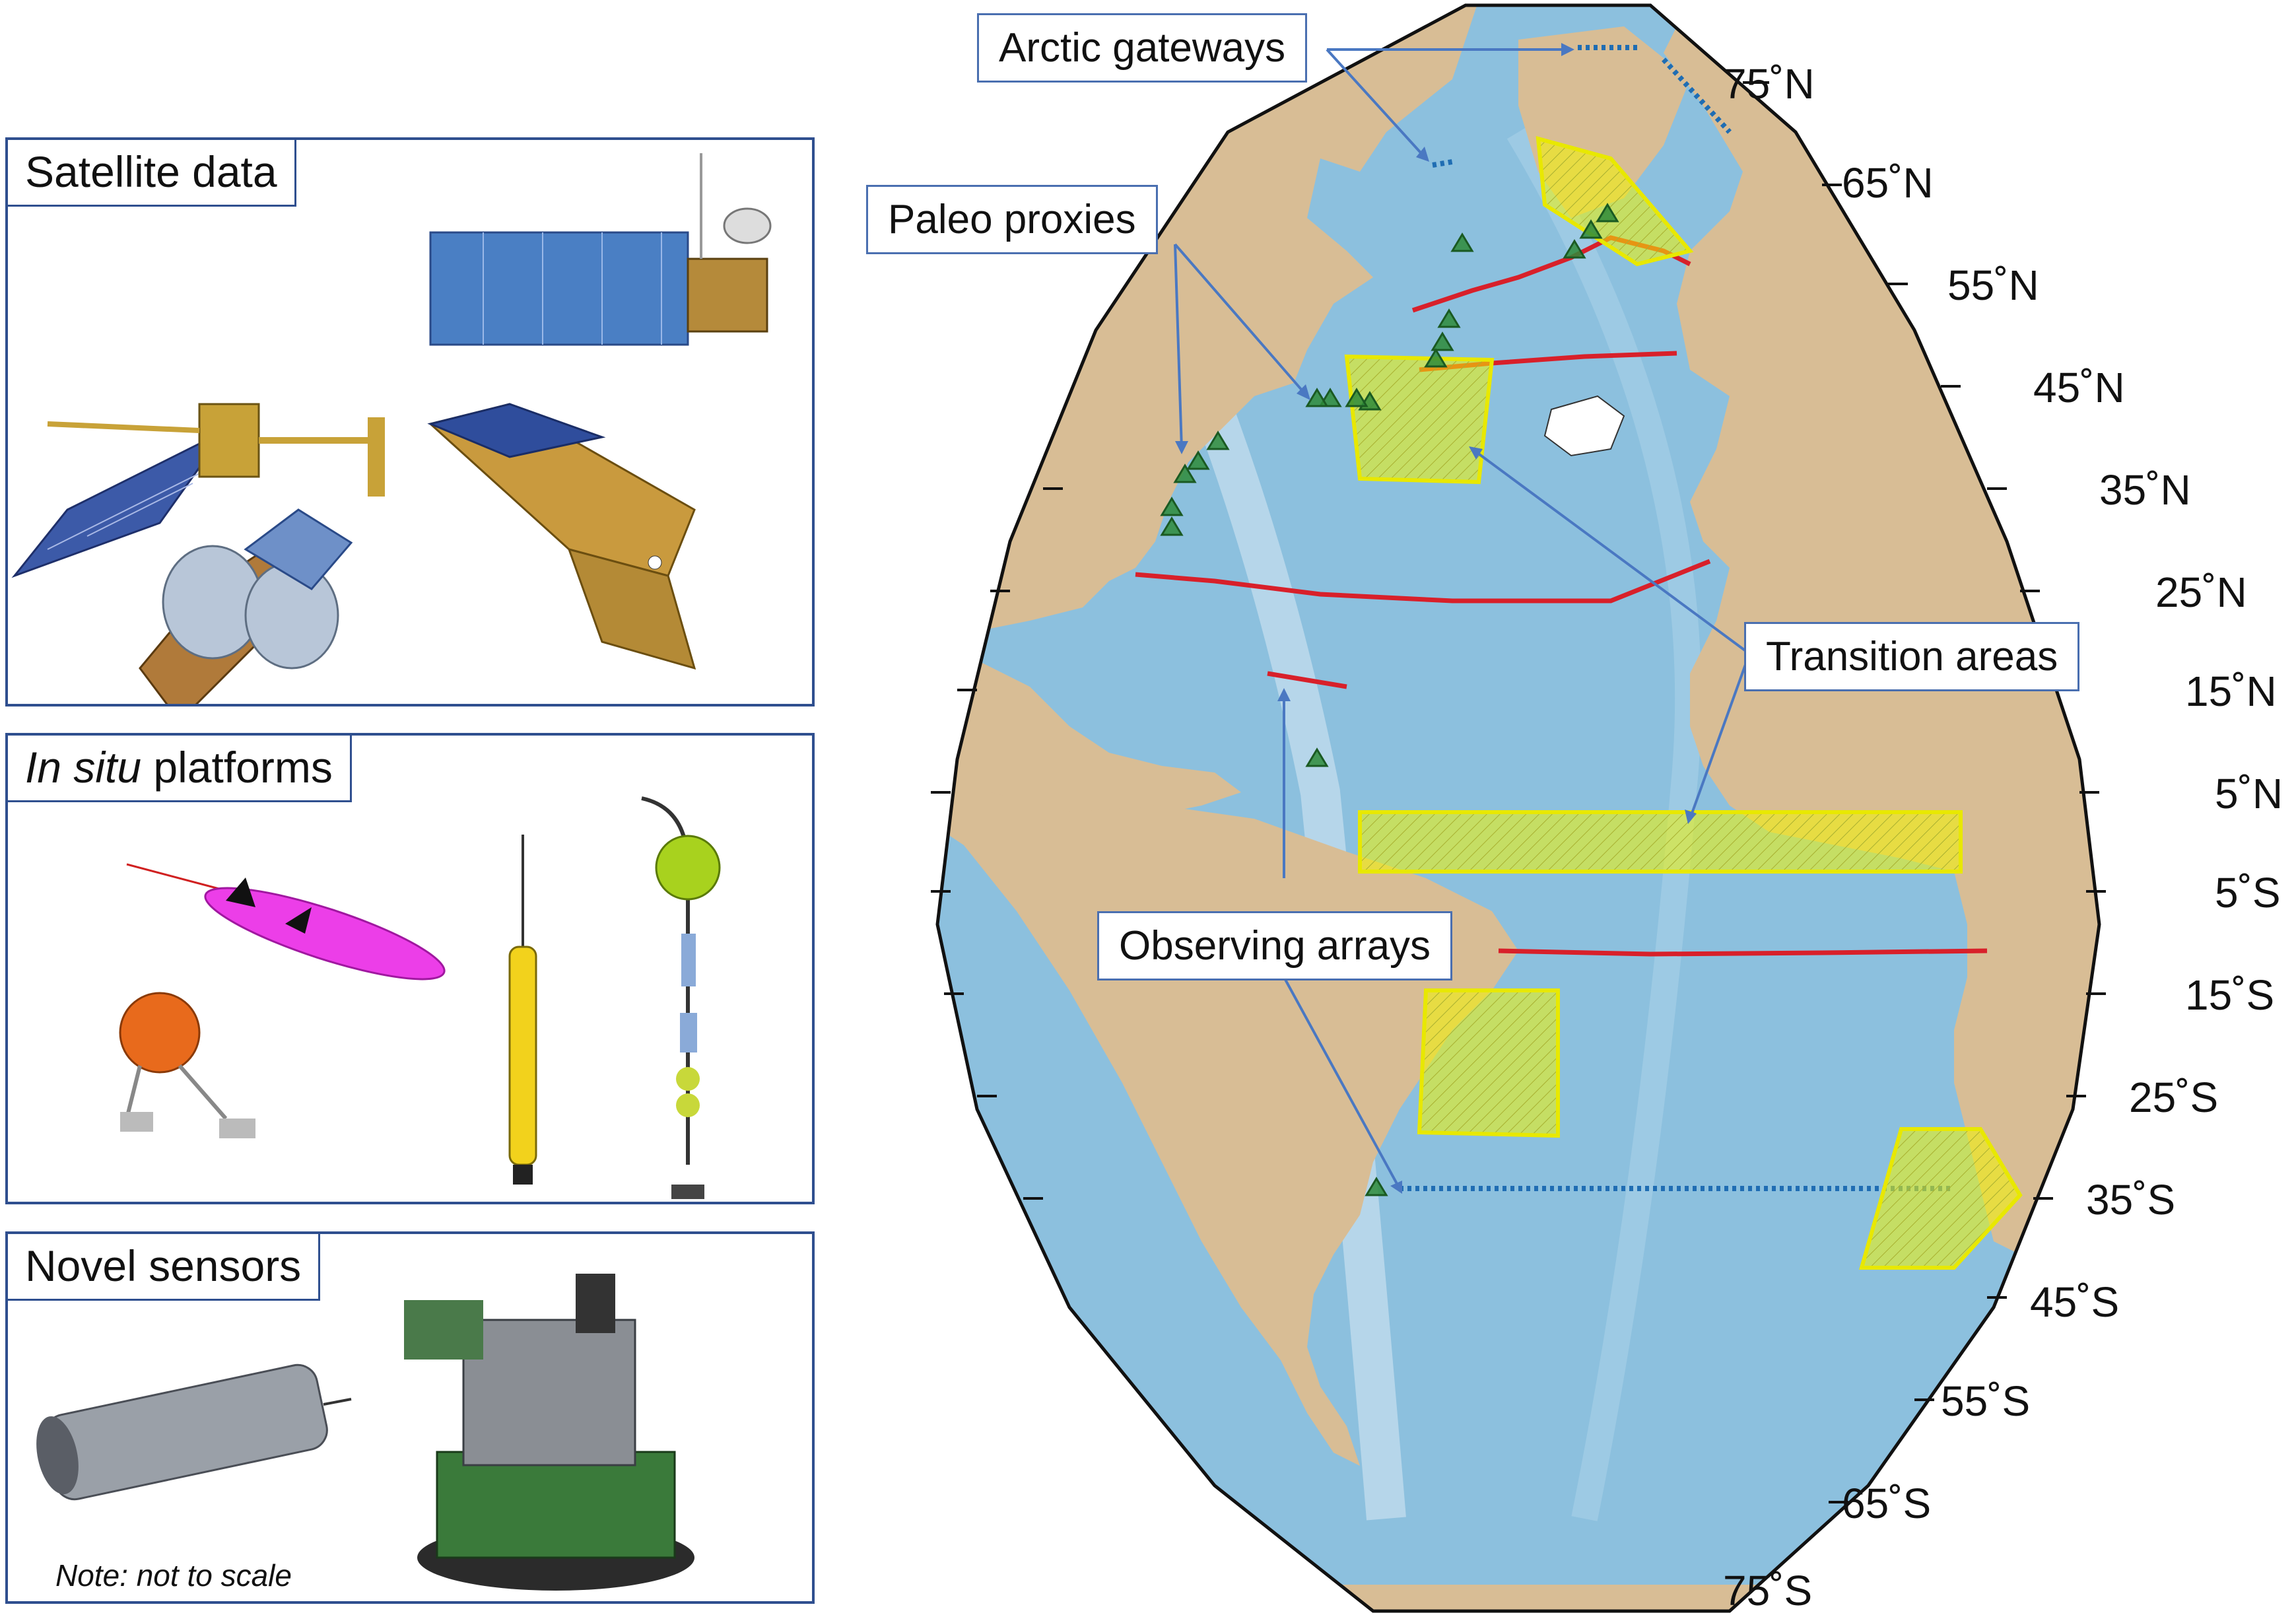 The image size is (2296, 1619). What do you see at coordinates (1012, 219) in the screenshot?
I see `paleo-proxies-callout: Paleo proxies` at bounding box center [1012, 219].